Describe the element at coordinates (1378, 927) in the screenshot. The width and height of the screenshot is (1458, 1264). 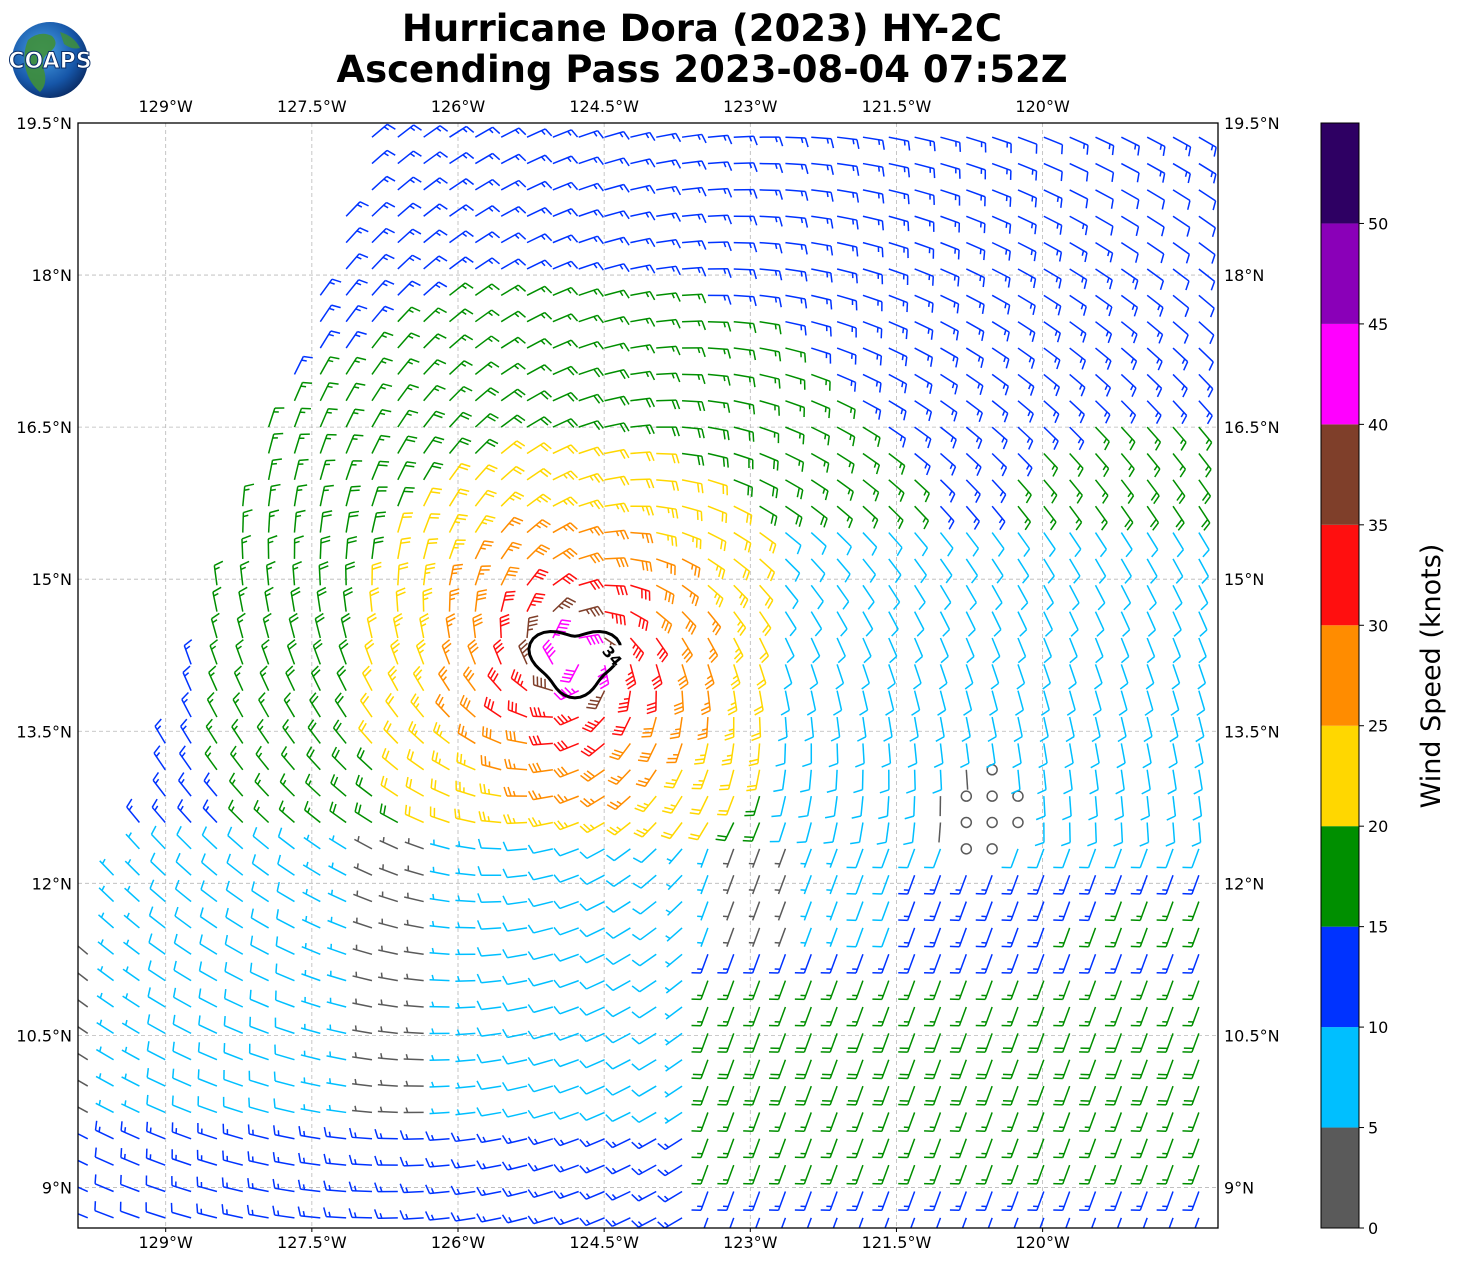
I see `colorbar-tick-label: 15` at that location.